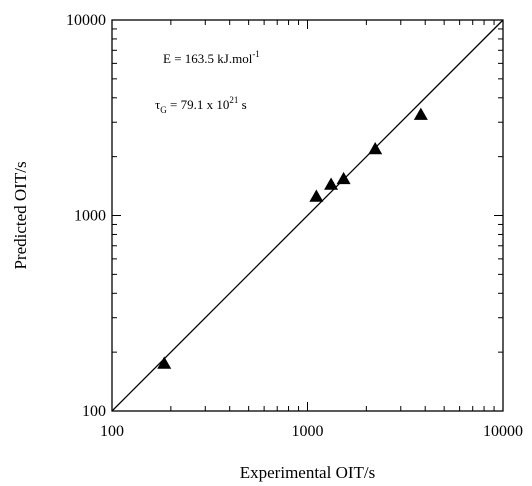  Describe the element at coordinates (208, 58) in the screenshot. I see `energy-text: E = 163.5 kJ.mol` at that location.